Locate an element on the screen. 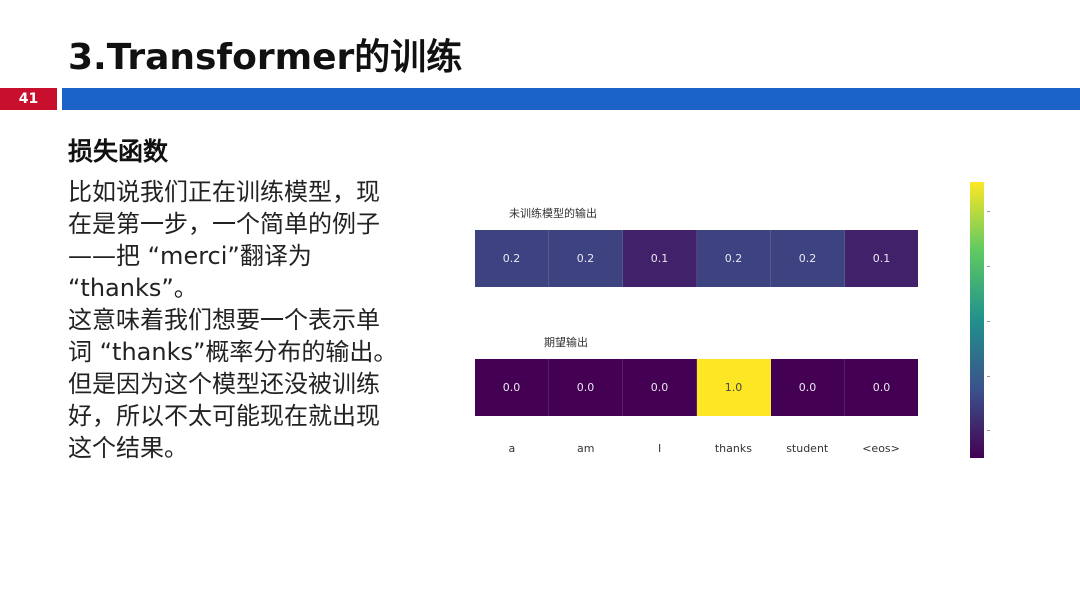 The width and height of the screenshot is (1080, 608). section-heading: 损失函数 is located at coordinates (118, 151).